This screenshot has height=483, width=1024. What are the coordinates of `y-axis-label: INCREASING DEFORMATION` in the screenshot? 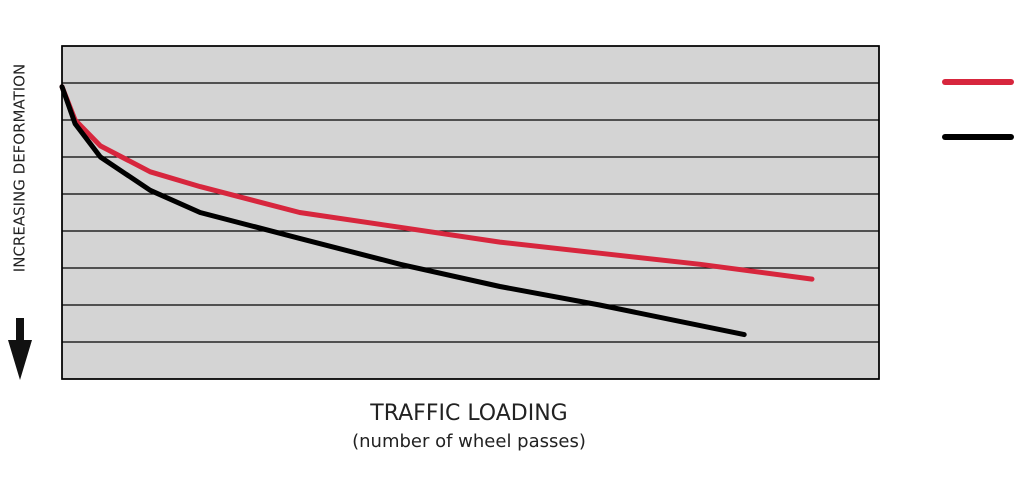 It's located at (20, 168).